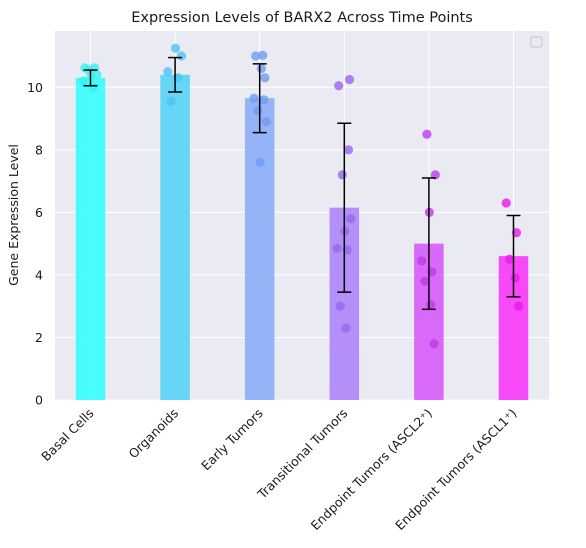 The image size is (586, 548). I want to click on y-tick-label: 8, so click(39, 149).